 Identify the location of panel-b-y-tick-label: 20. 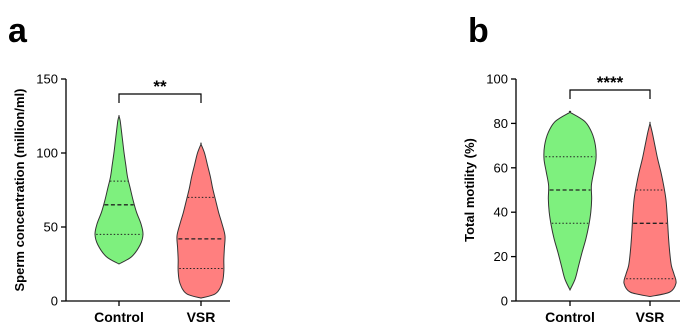
(501, 256).